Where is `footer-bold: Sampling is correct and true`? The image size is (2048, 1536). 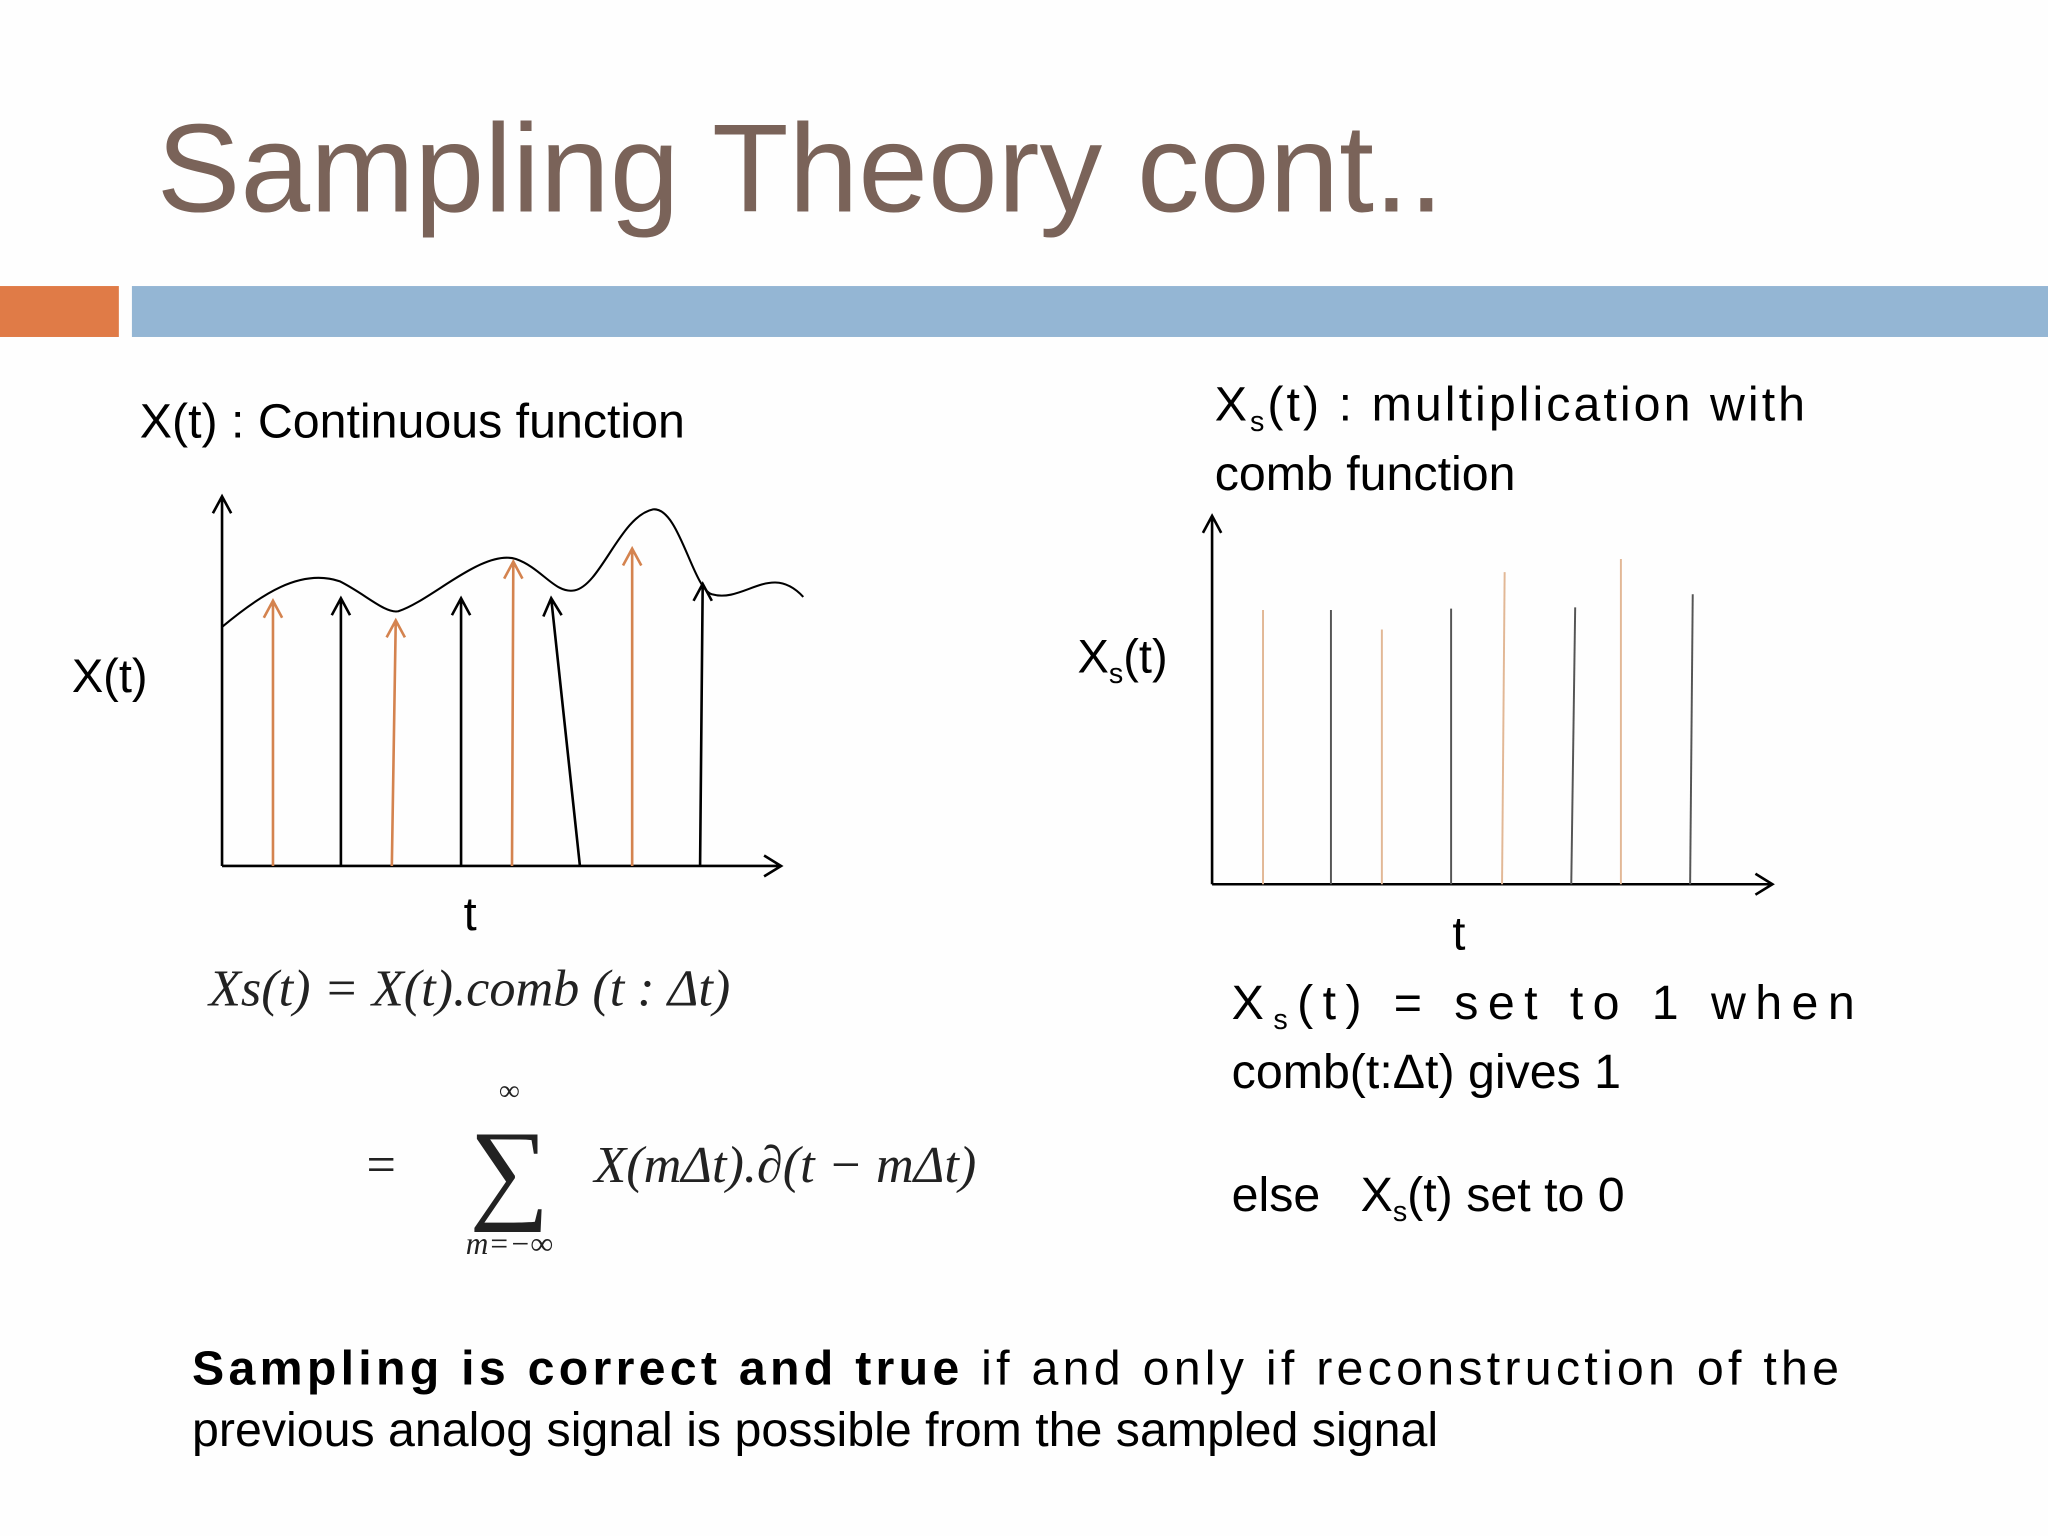 footer-bold: Sampling is correct and true is located at coordinates (575, 1368).